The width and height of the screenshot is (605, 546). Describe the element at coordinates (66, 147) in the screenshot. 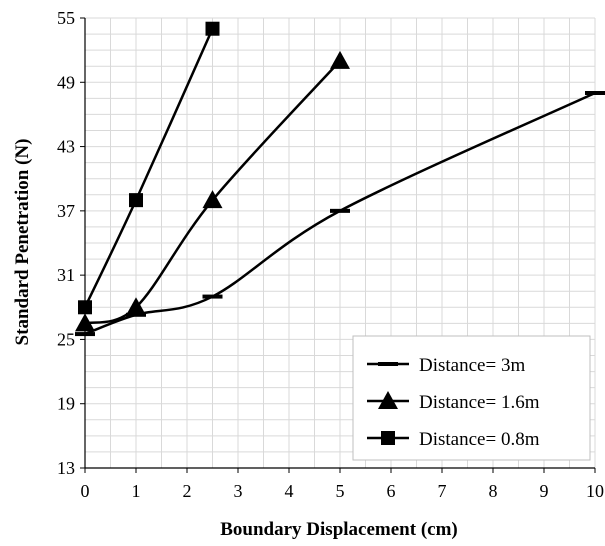

I see `y-tick-label: 43` at that location.